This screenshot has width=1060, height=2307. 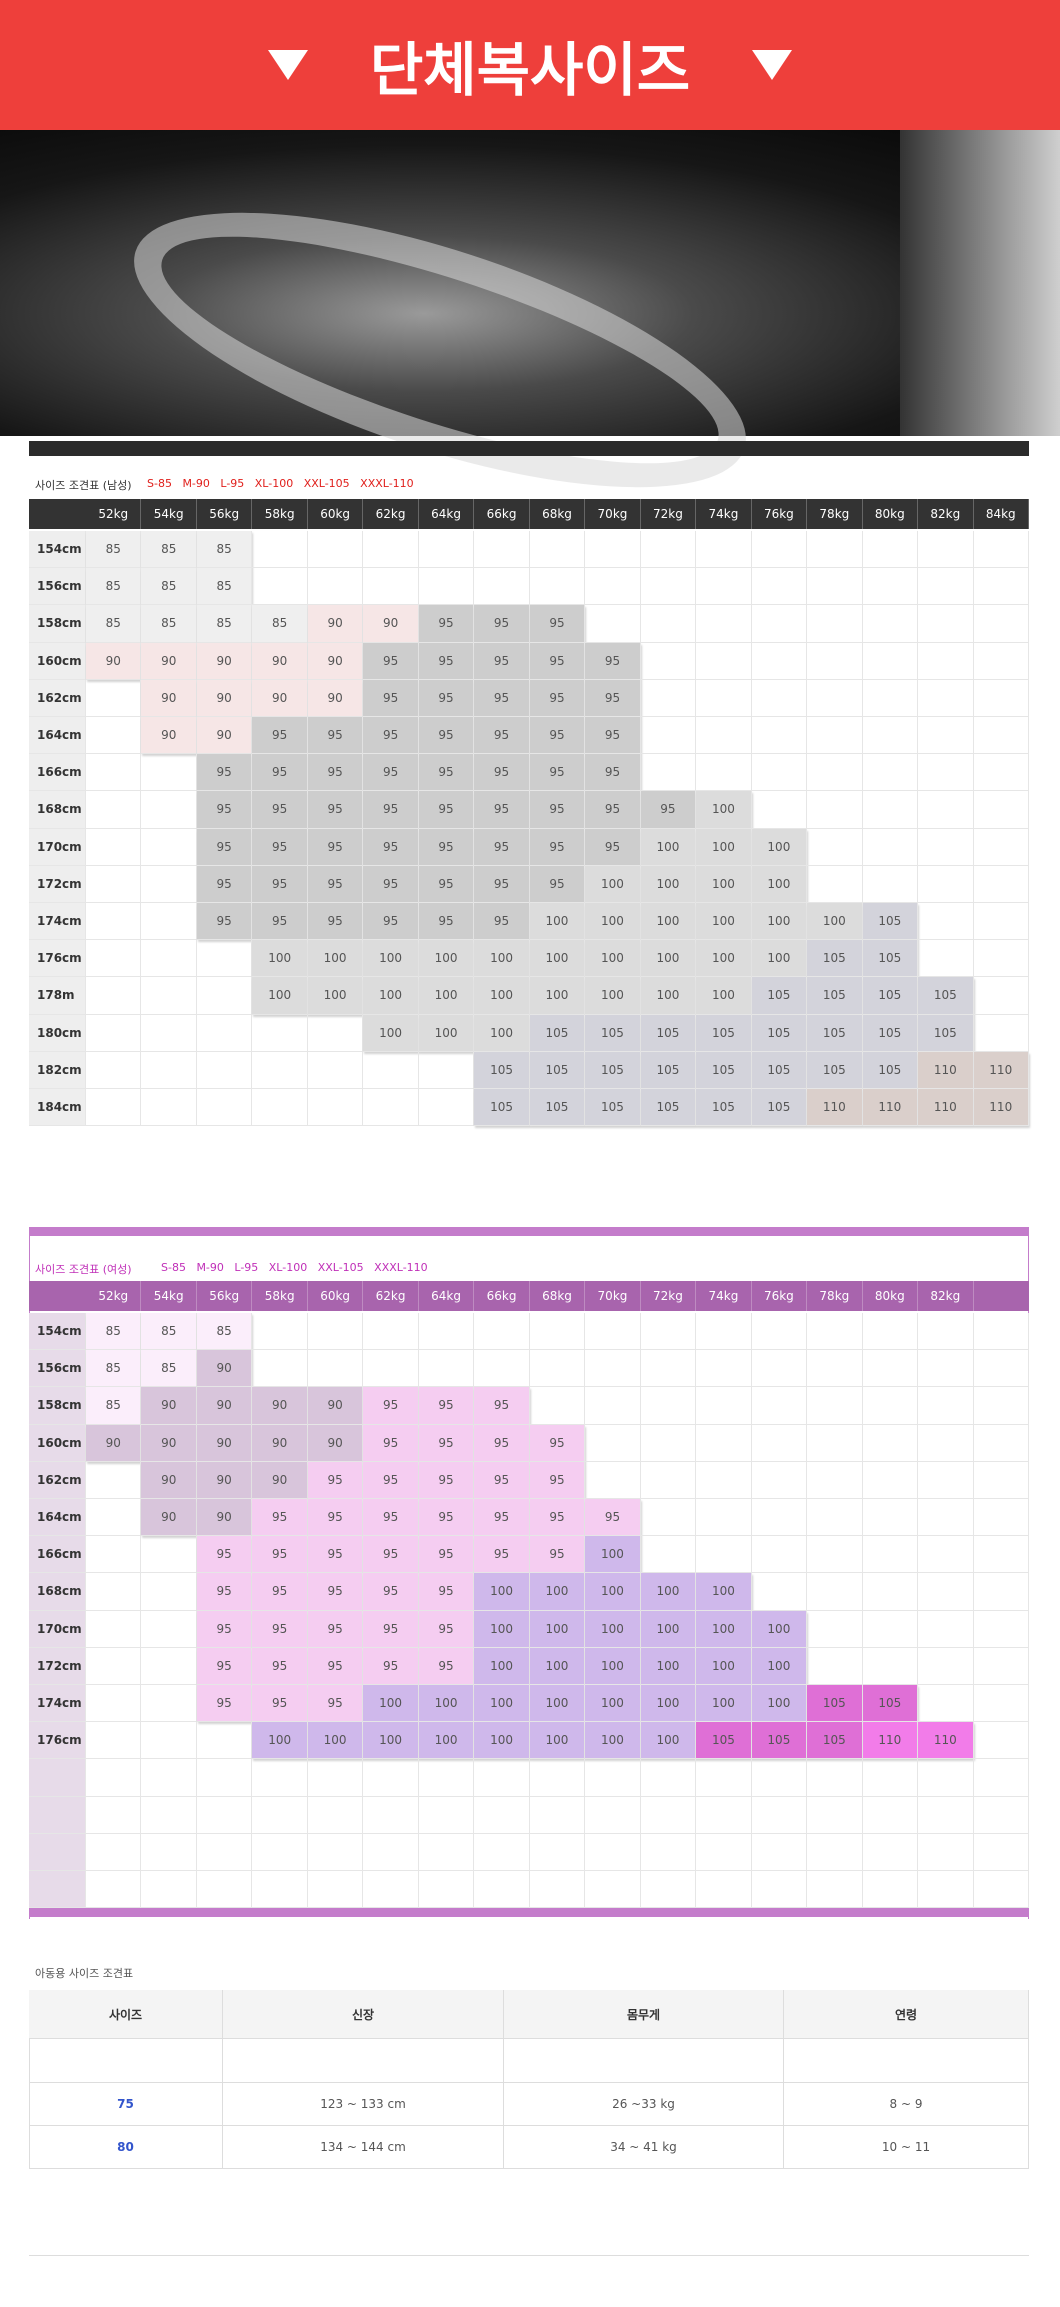 I want to click on column-header: 54kg, so click(x=169, y=514).